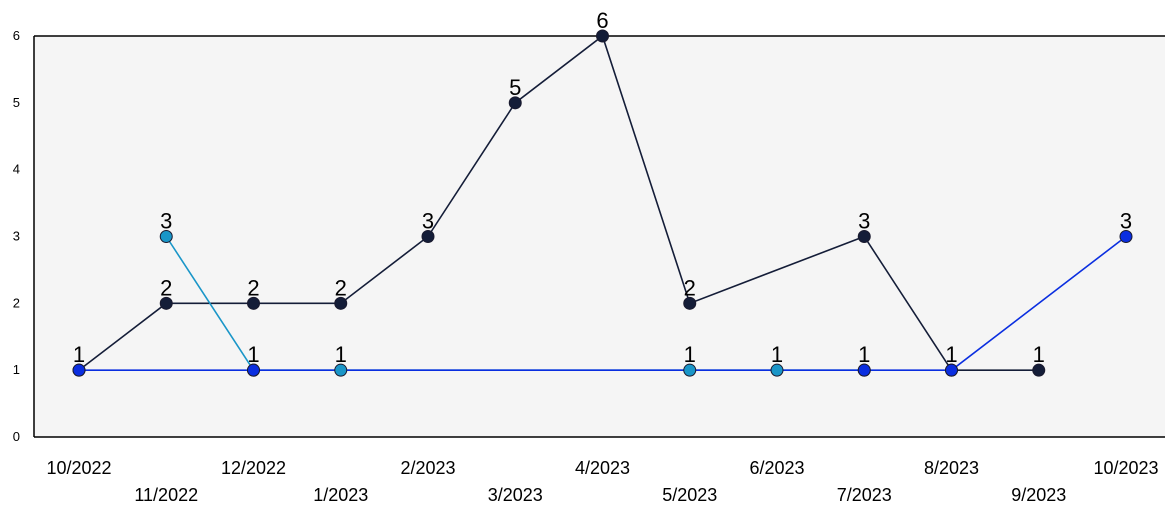  What do you see at coordinates (515, 495) in the screenshot?
I see `x-tick-label: 3/2023` at bounding box center [515, 495].